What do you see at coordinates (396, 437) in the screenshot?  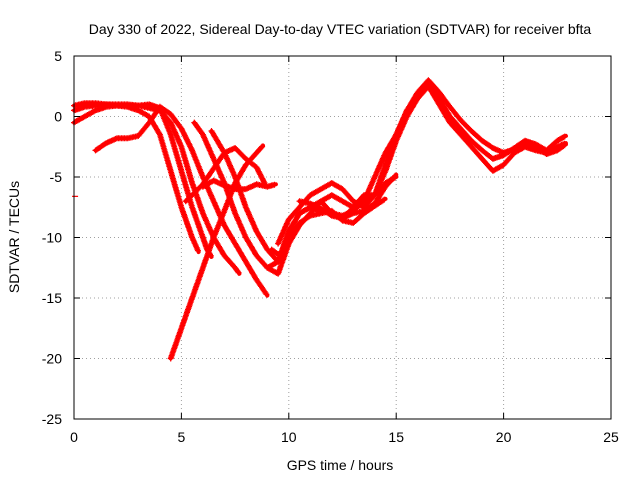 I see `x-tick-label: 15` at bounding box center [396, 437].